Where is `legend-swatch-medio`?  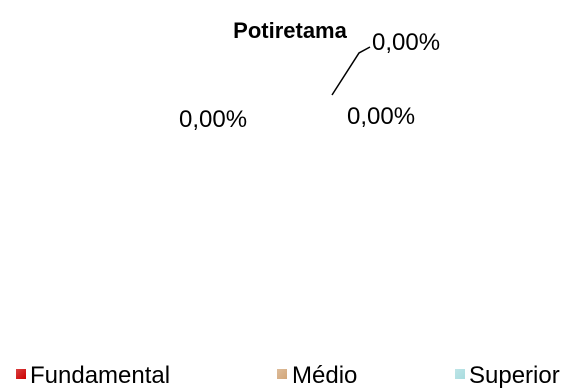
legend-swatch-medio is located at coordinates (282, 374).